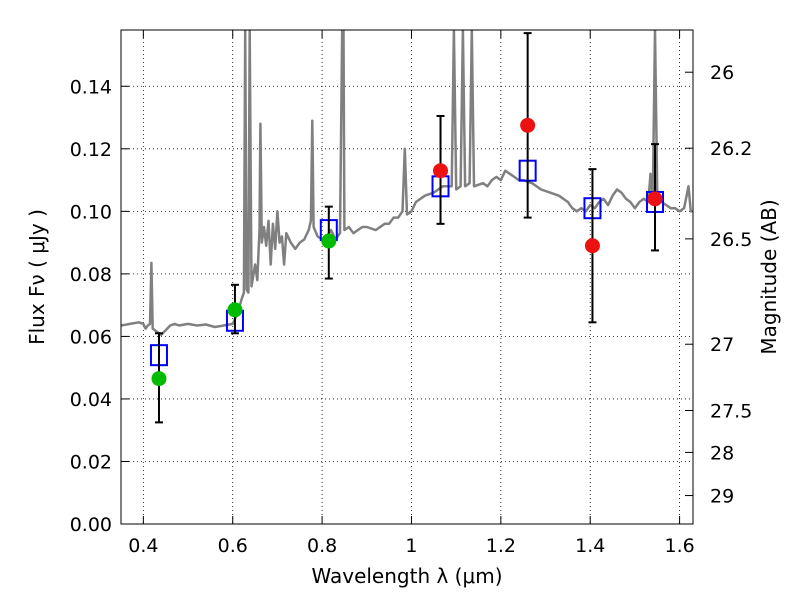 The height and width of the screenshot is (600, 800). Describe the element at coordinates (590, 546) in the screenshot. I see `x-tick-label: 1.4` at that location.